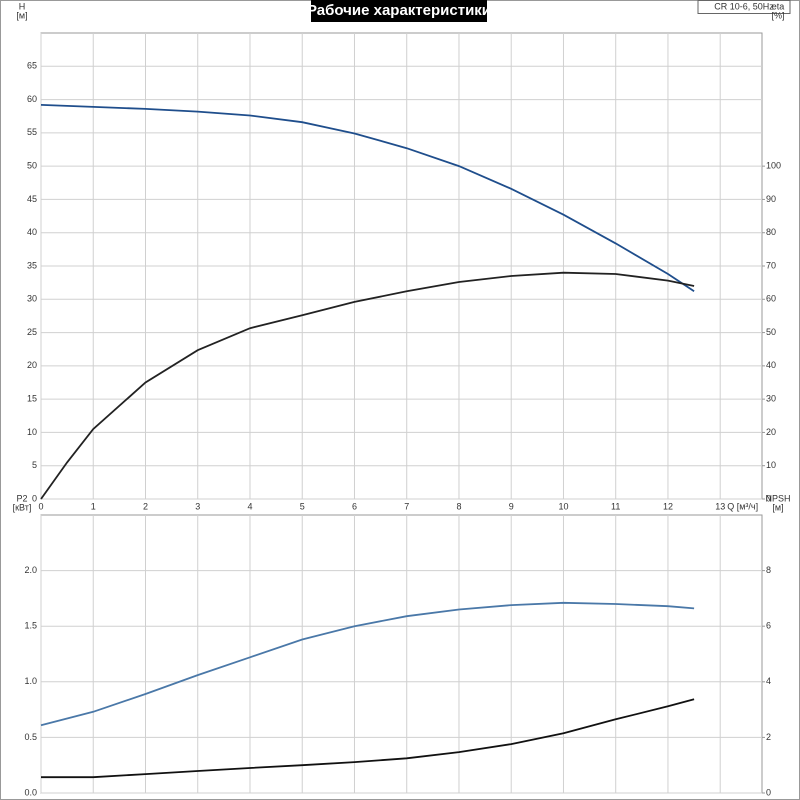 This screenshot has height=800, width=800. I want to click on y2-axis-unit: [%], so click(777, 15).